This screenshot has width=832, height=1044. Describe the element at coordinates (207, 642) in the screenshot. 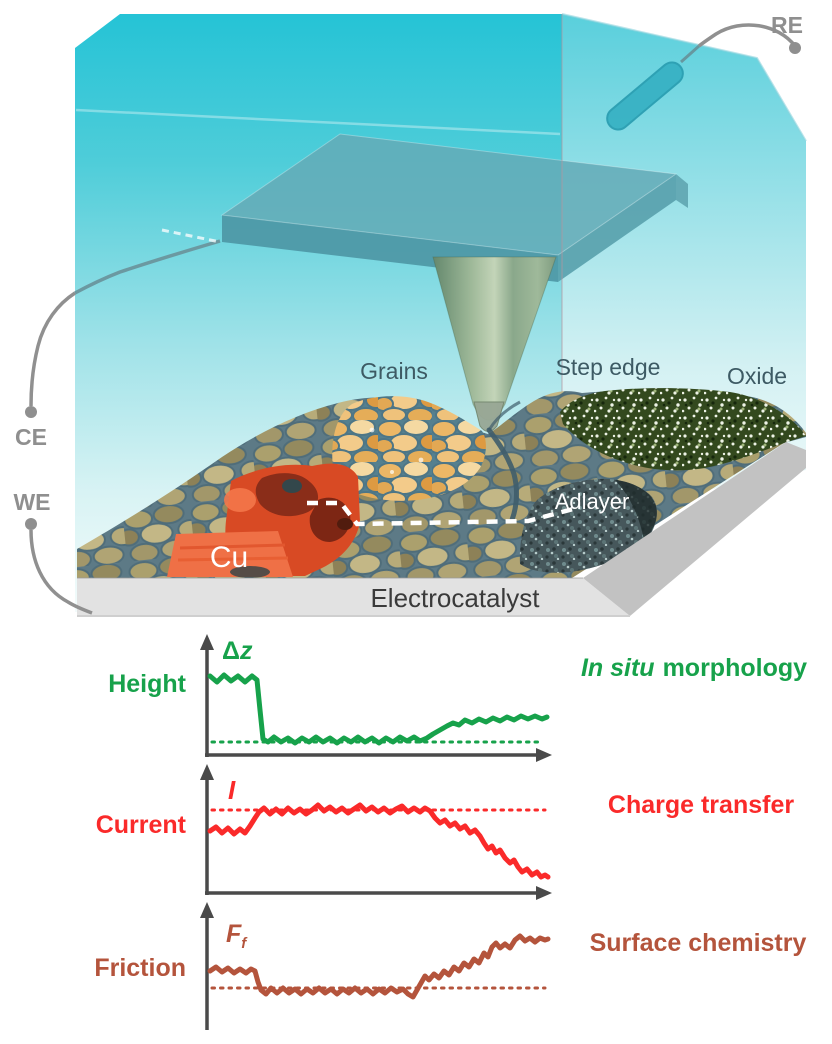

I see `height-y-arrow` at that location.